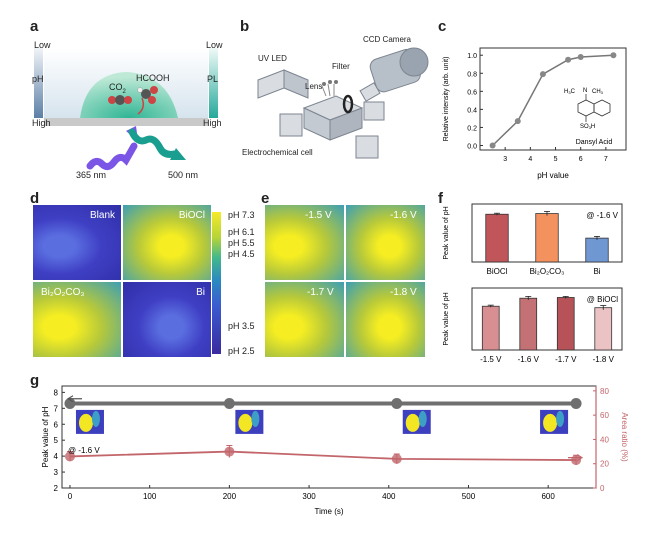  I want to click on x-tick-label: 7, so click(606, 159).